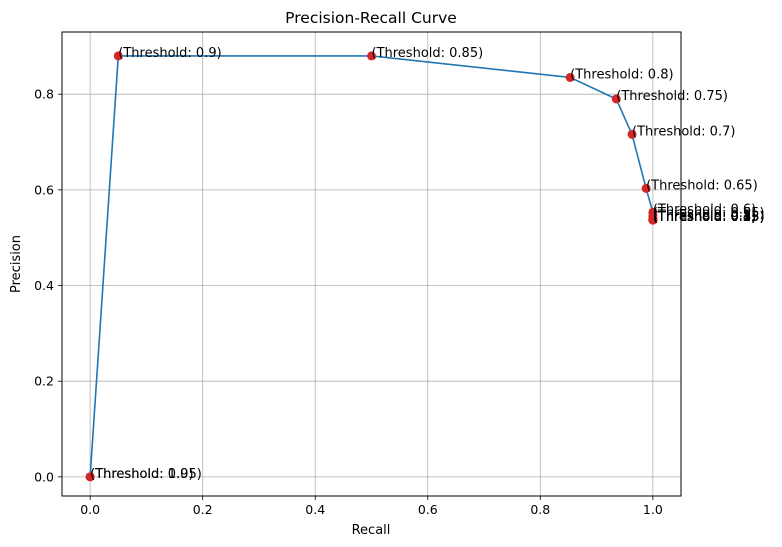 This screenshot has height=547, width=782. I want to click on threshold-label: (Threshold: 0.2), so click(704, 217).